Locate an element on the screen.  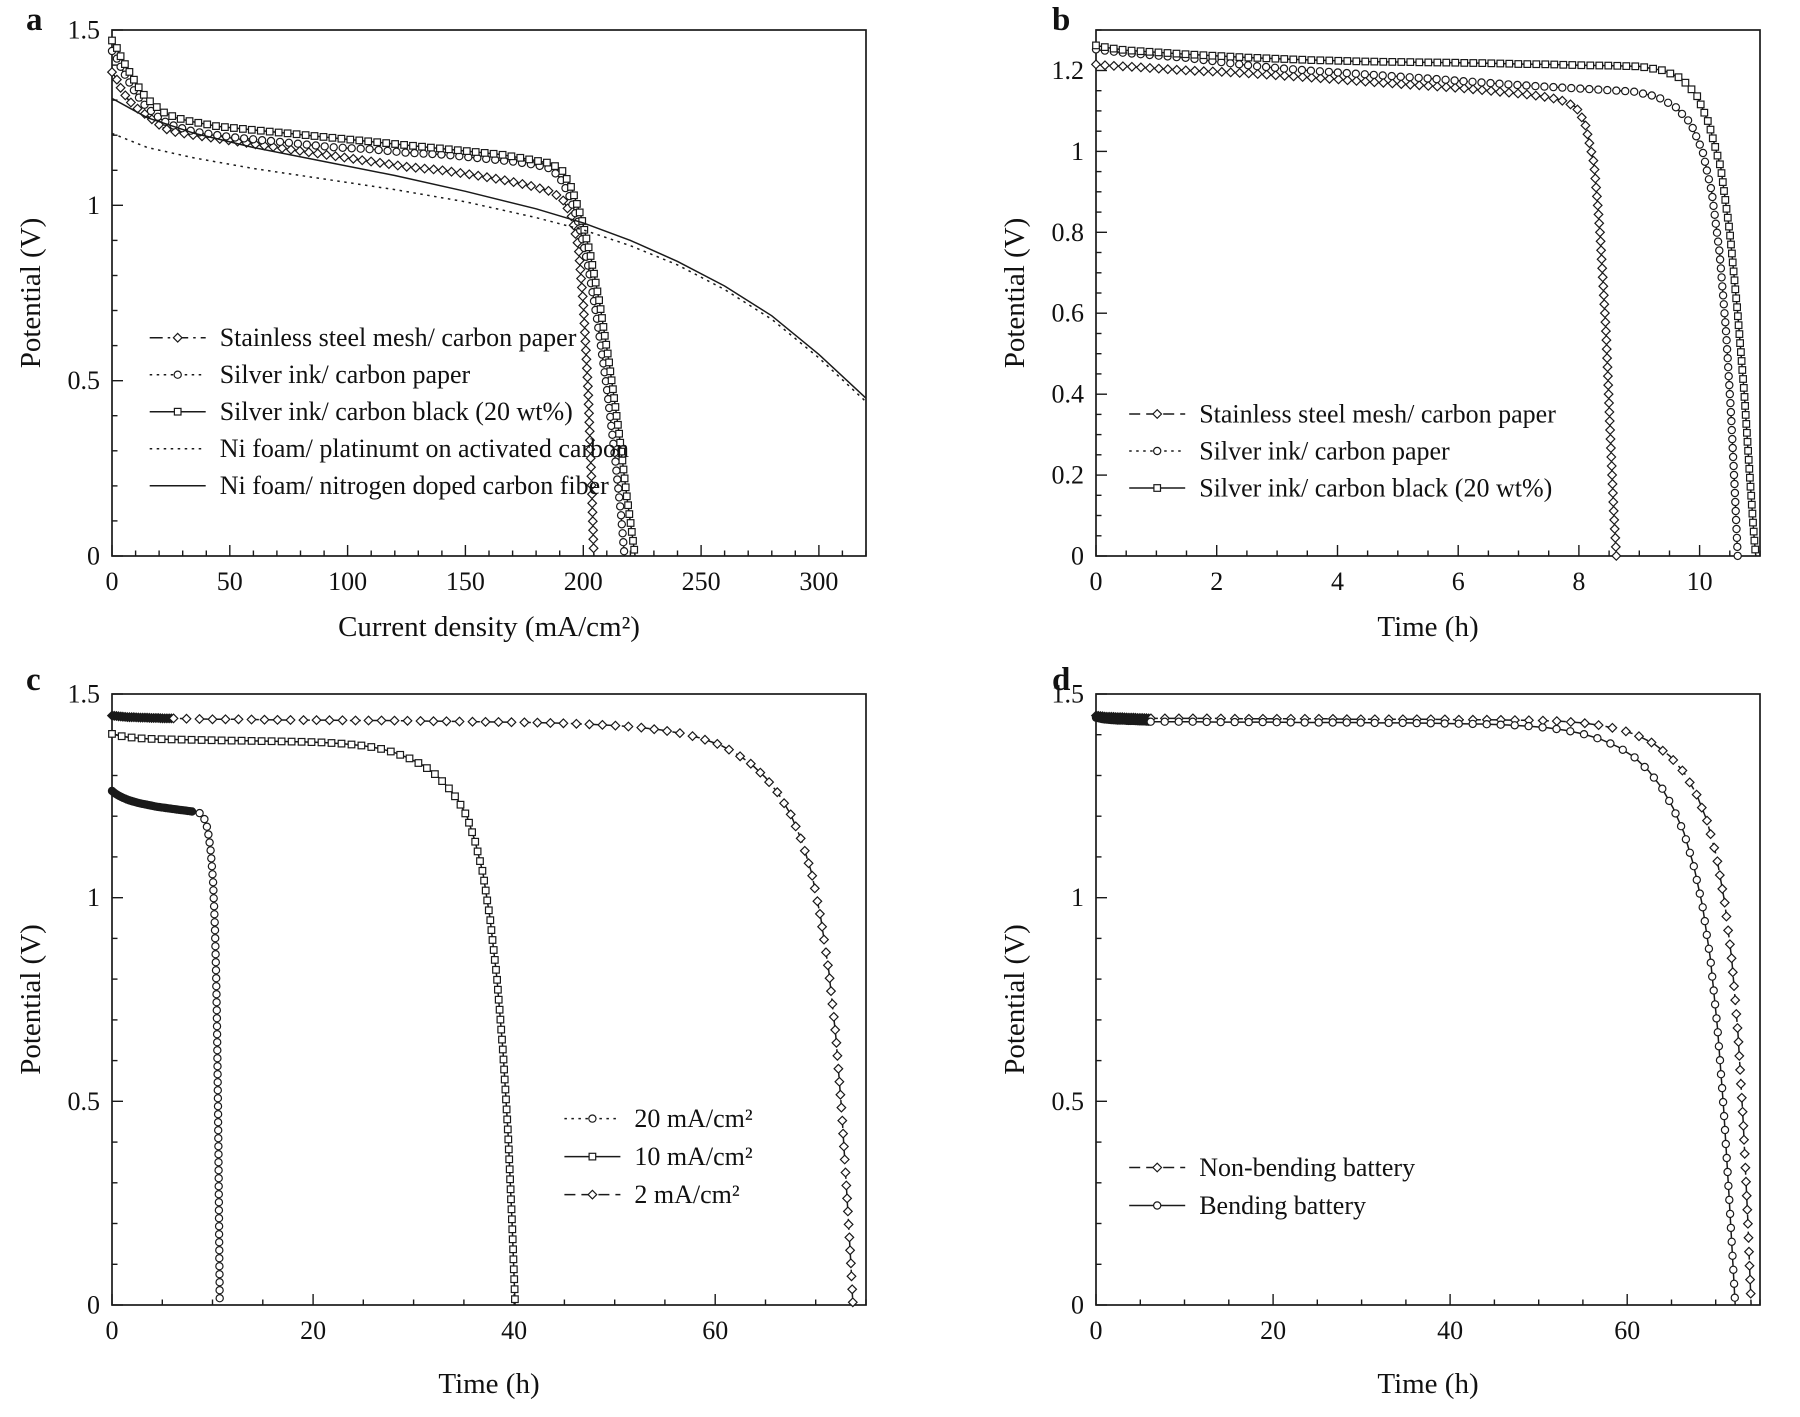
panel-label-d: d is located at coordinates (1061, 680).